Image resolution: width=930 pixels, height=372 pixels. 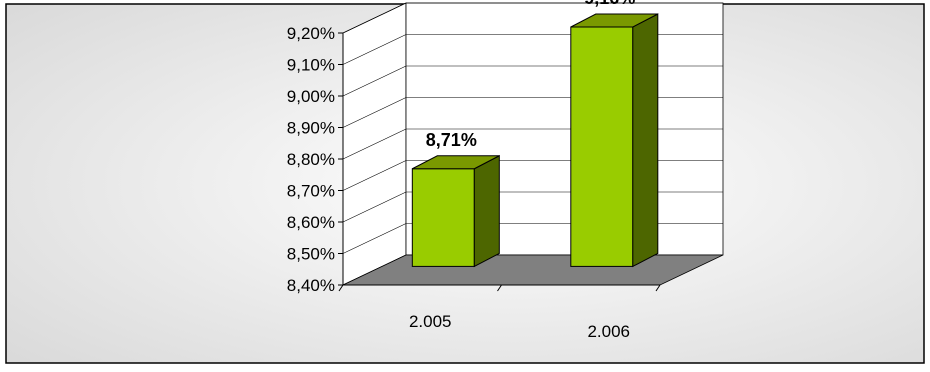 I want to click on chart-floor, so click(x=533, y=270).